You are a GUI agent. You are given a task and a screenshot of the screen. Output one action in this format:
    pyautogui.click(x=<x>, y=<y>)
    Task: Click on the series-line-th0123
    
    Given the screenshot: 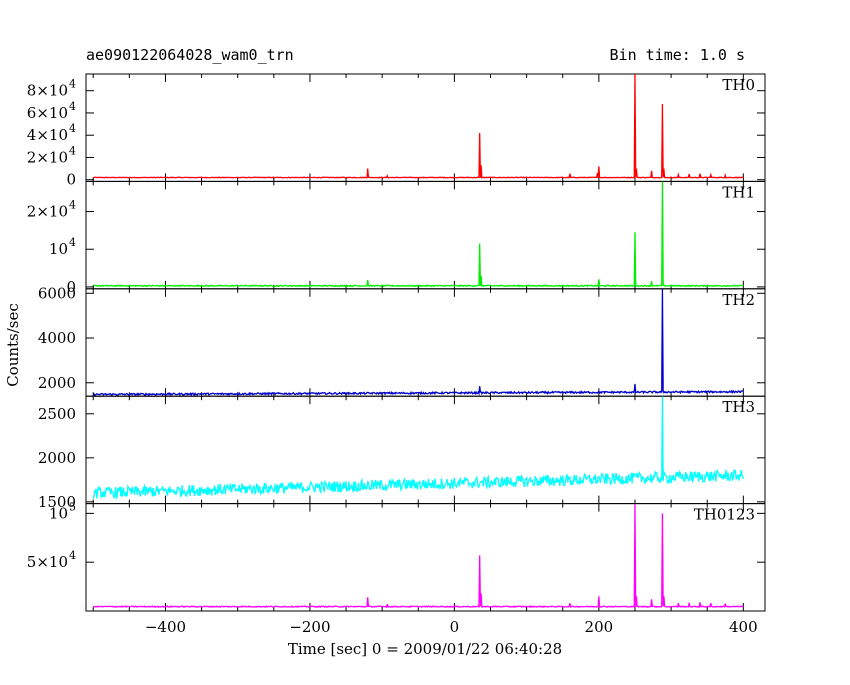 What is the action you would take?
    pyautogui.click(x=418, y=556)
    